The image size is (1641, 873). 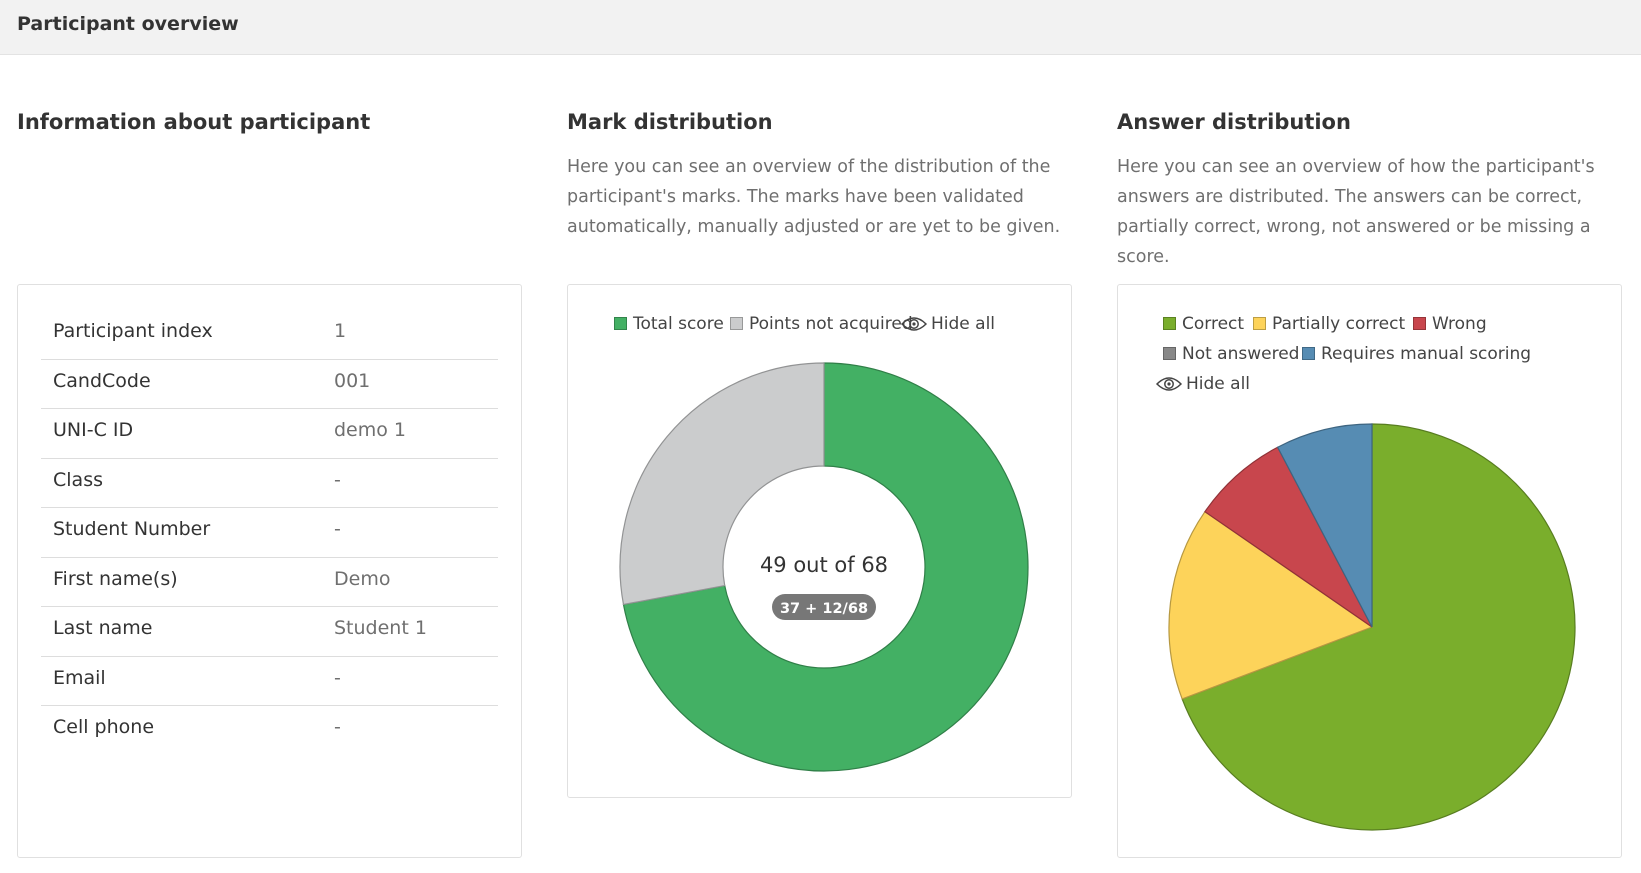 I want to click on donut-center-badge, so click(x=824, y=607).